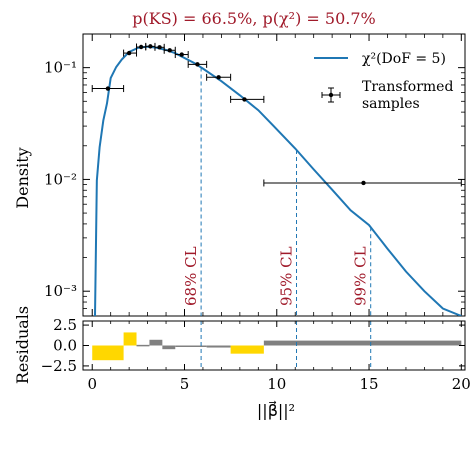 This screenshot has height=454, width=473. What do you see at coordinates (391, 104) in the screenshot?
I see `legend-label-samples-2: samples` at bounding box center [391, 104].